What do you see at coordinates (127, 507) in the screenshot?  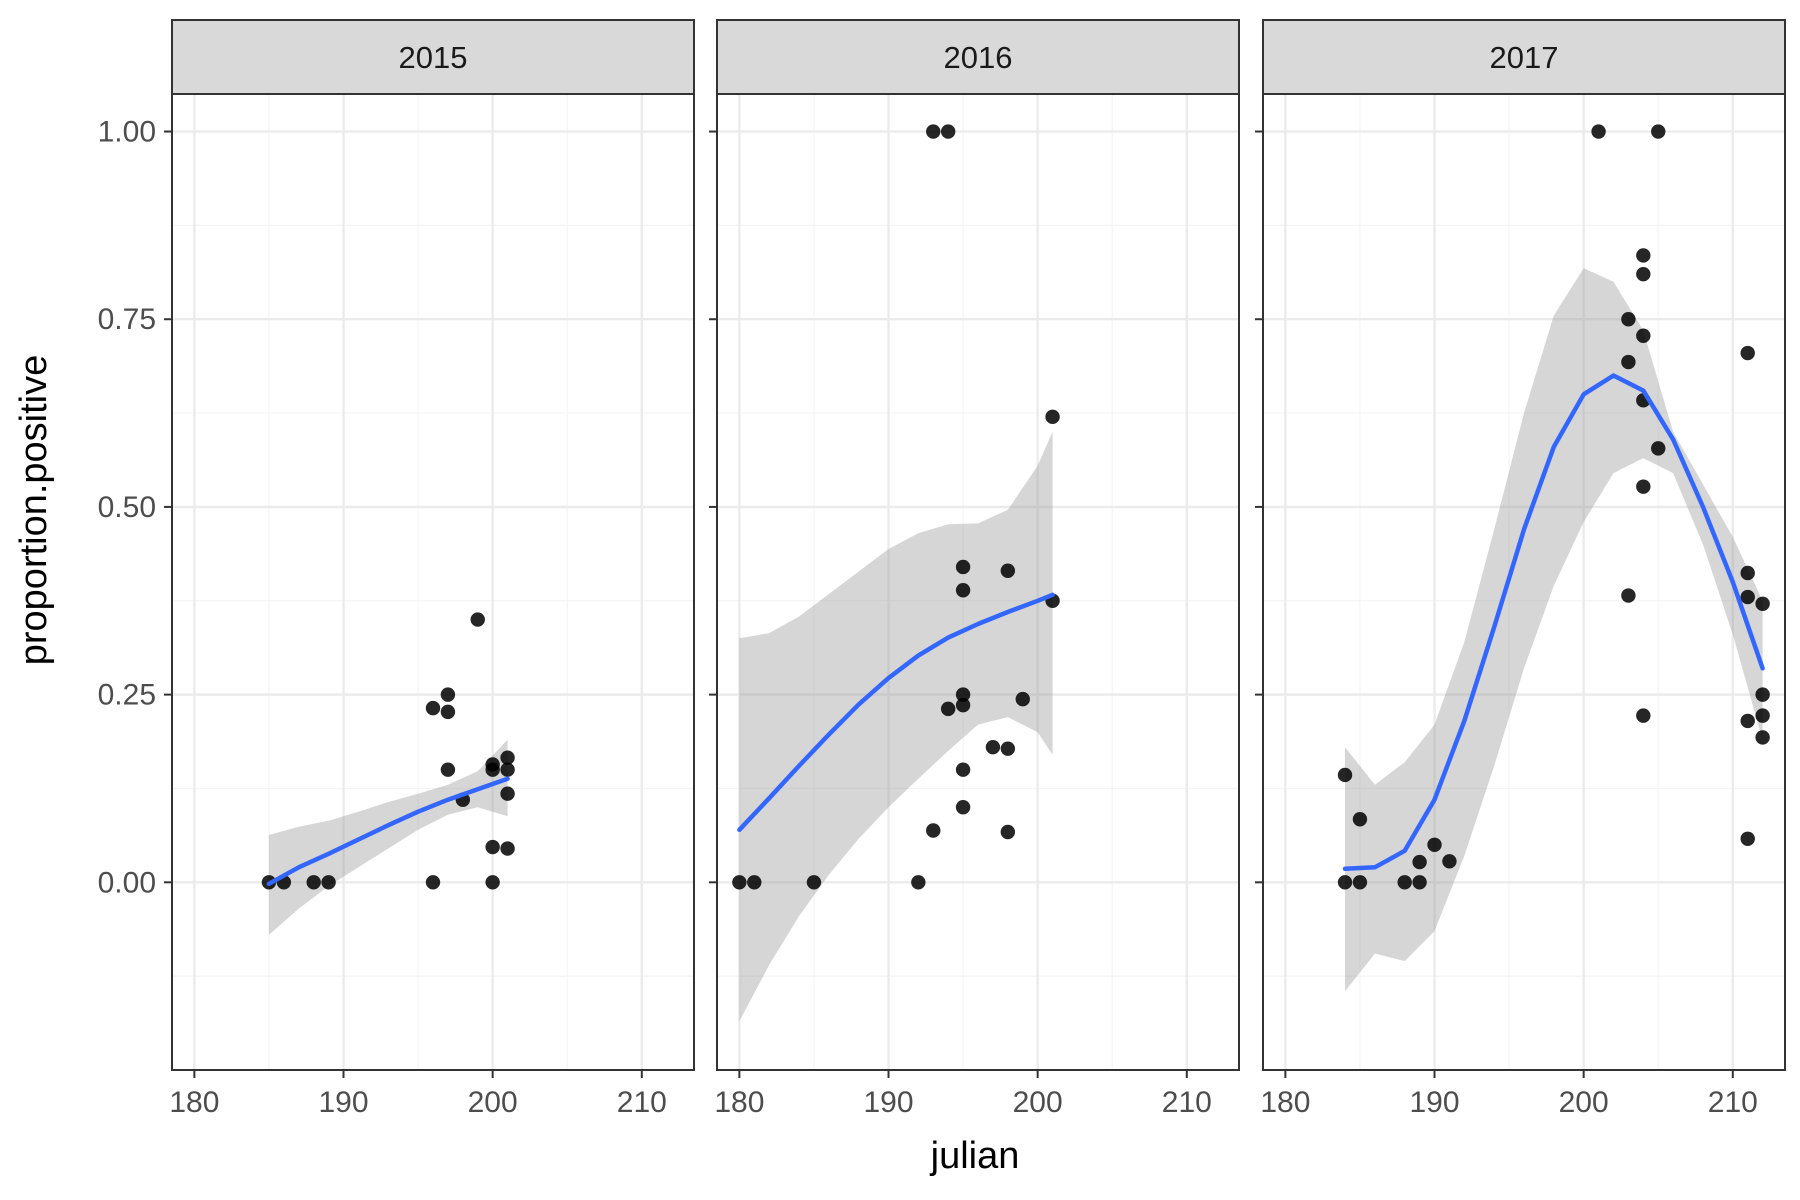 I see `y-tick-label: 0.50` at bounding box center [127, 507].